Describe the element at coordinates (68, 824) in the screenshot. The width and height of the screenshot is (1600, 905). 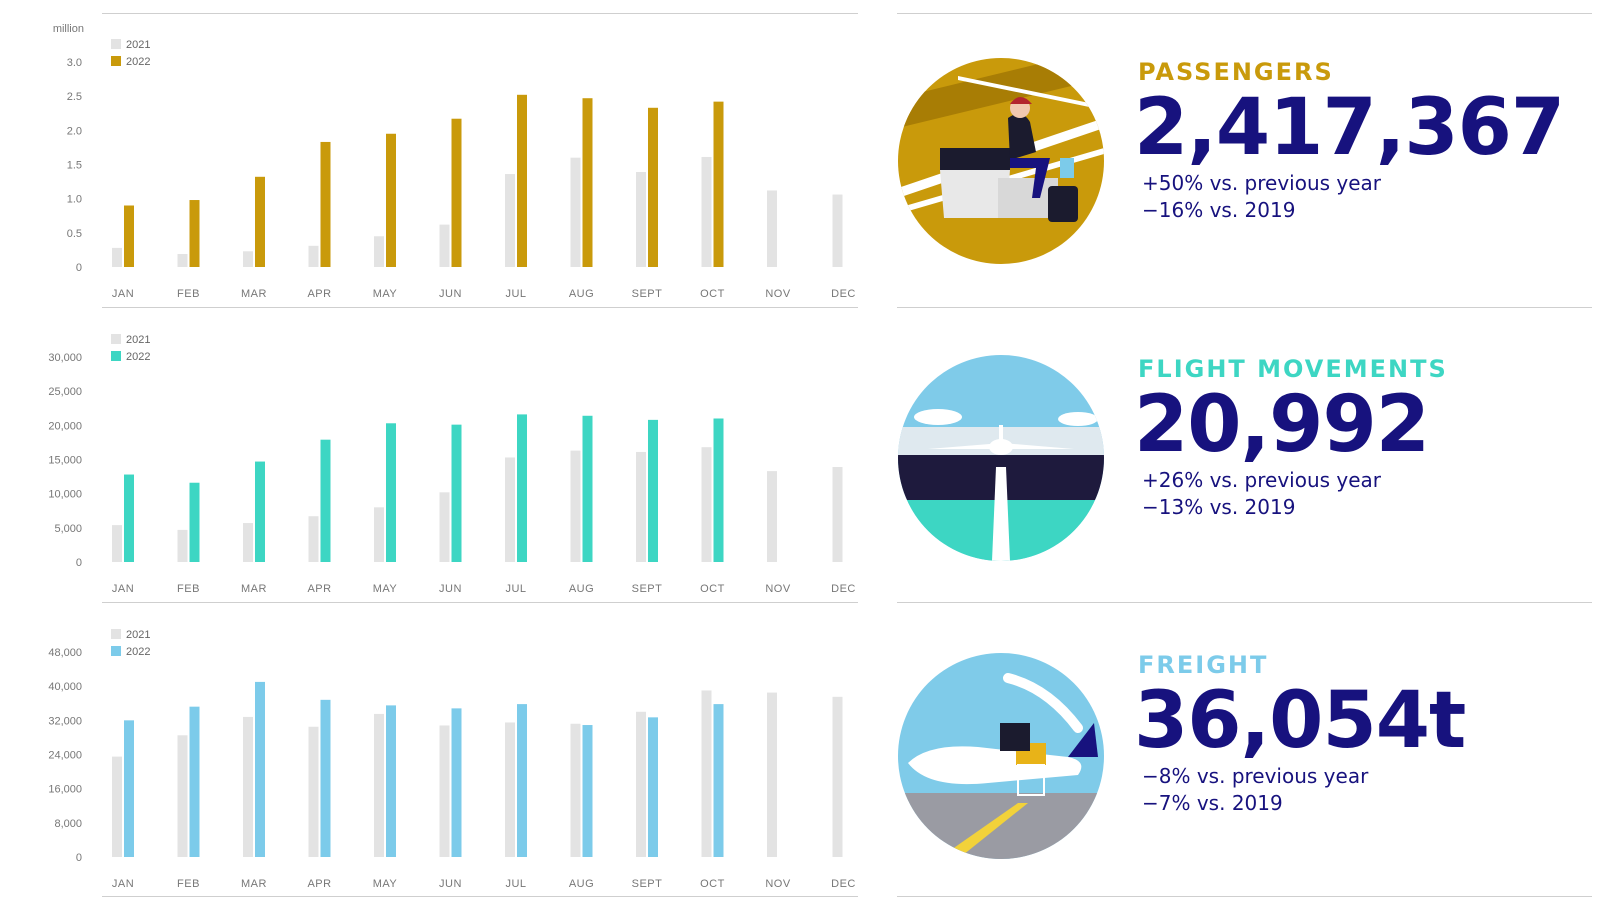
I see `y-tick-label: 8,000` at that location.